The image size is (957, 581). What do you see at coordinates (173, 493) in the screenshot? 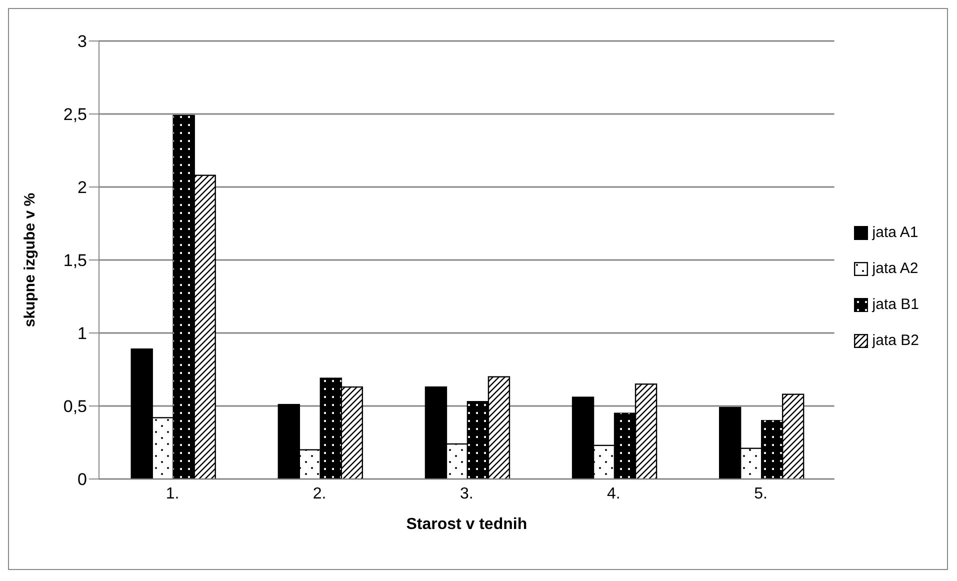
I see `x-tick-label: 1.` at bounding box center [173, 493].